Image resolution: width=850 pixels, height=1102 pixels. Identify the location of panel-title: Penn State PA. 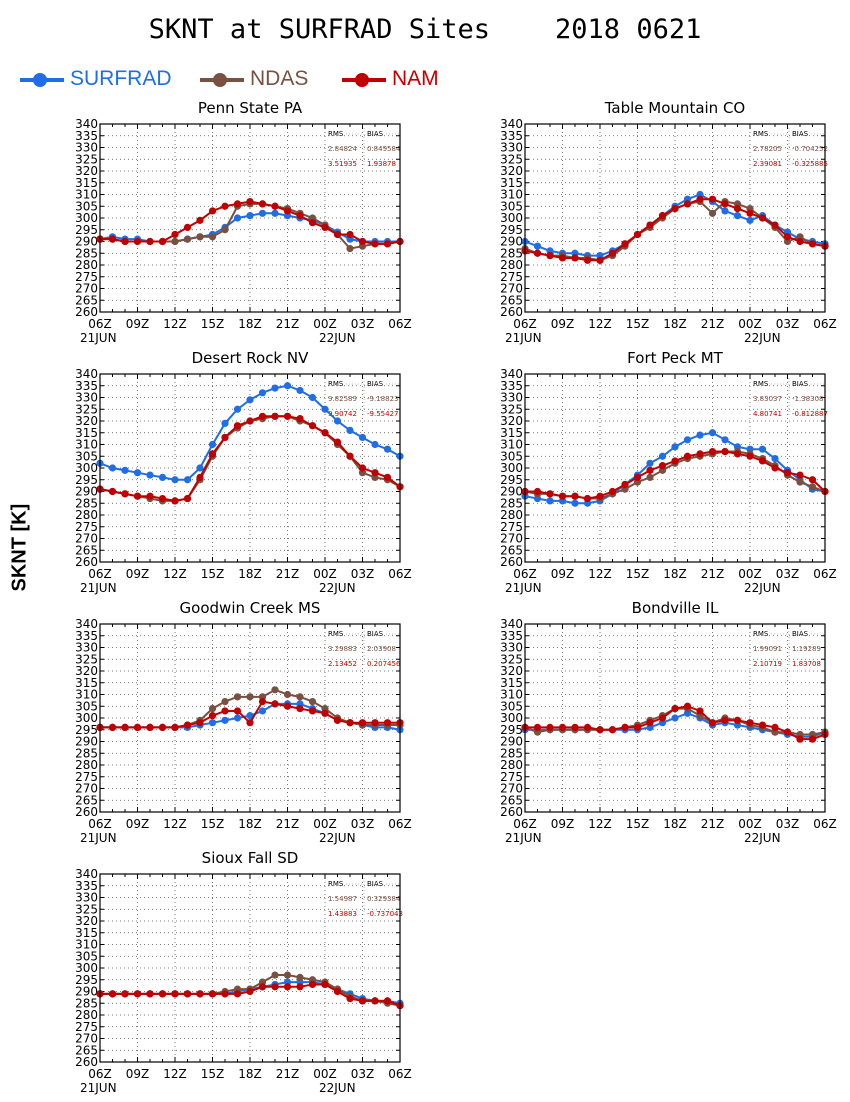
(250, 108).